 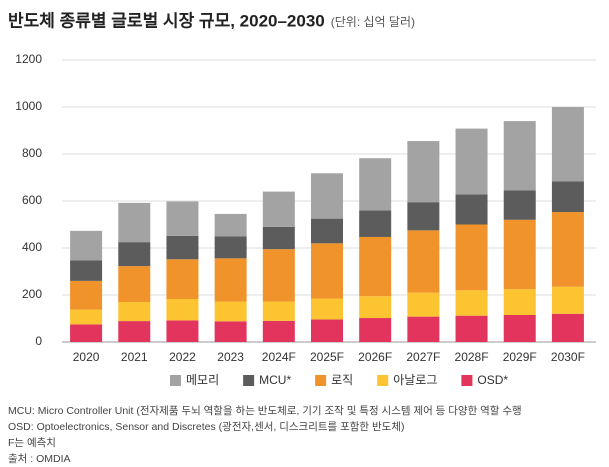 I want to click on y-tick-label: 1000, so click(x=28, y=106).